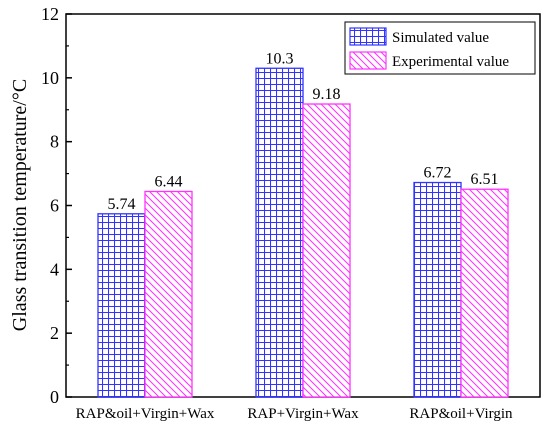  What do you see at coordinates (50, 78) in the screenshot?
I see `y-tick-label: 10` at bounding box center [50, 78].